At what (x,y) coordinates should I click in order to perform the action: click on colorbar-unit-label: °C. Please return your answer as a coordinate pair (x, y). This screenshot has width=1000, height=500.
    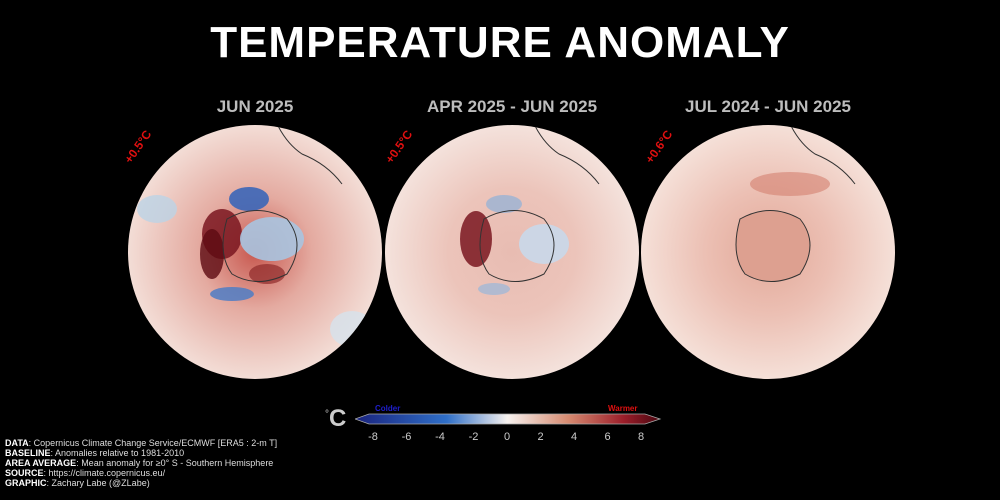
    Looking at the image, I should click on (335, 419).